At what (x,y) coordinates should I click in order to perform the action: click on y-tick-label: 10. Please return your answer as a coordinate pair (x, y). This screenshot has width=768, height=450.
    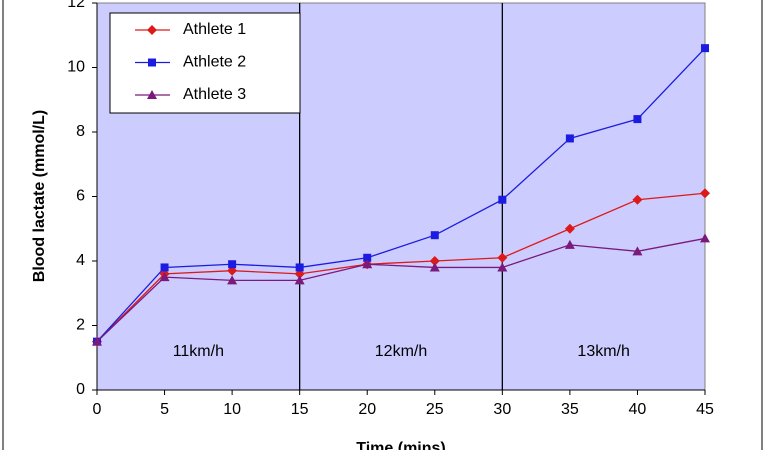
    Looking at the image, I should click on (76, 67).